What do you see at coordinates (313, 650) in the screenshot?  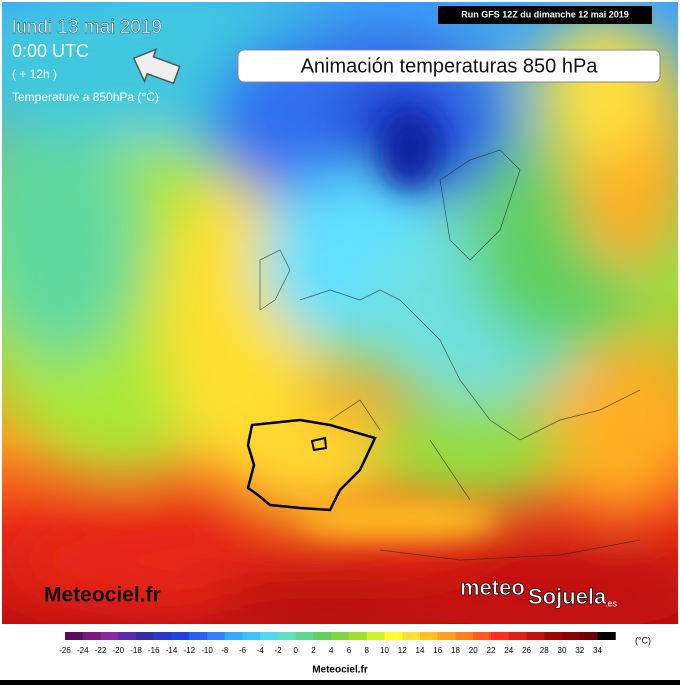 I see `colorbar-tick-label: 2` at bounding box center [313, 650].